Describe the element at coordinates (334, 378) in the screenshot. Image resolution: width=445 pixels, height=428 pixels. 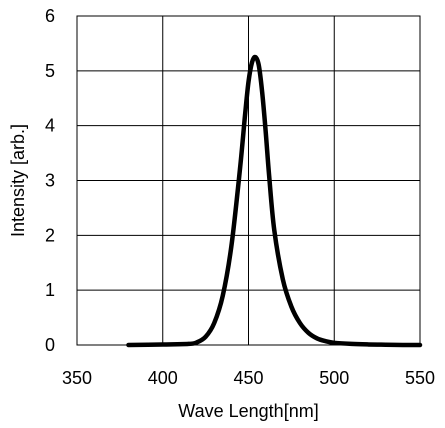
I see `x-tick-label: 500` at that location.